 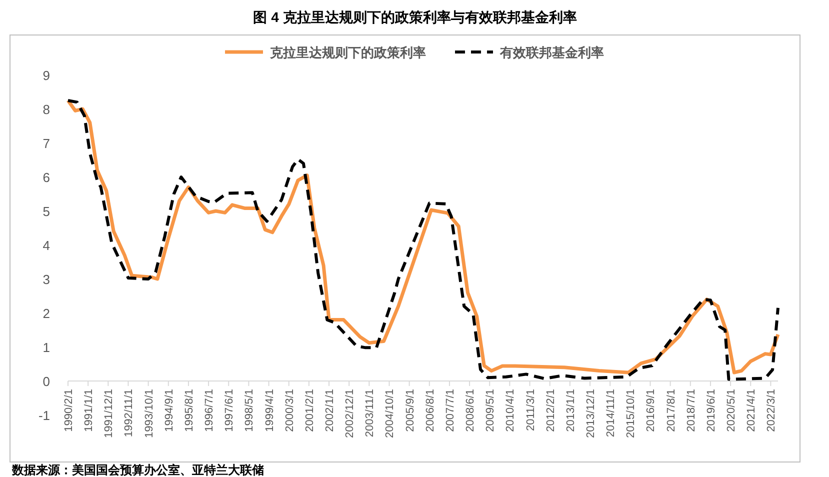 I want to click on y-tick-label: 8, so click(x=46, y=109).